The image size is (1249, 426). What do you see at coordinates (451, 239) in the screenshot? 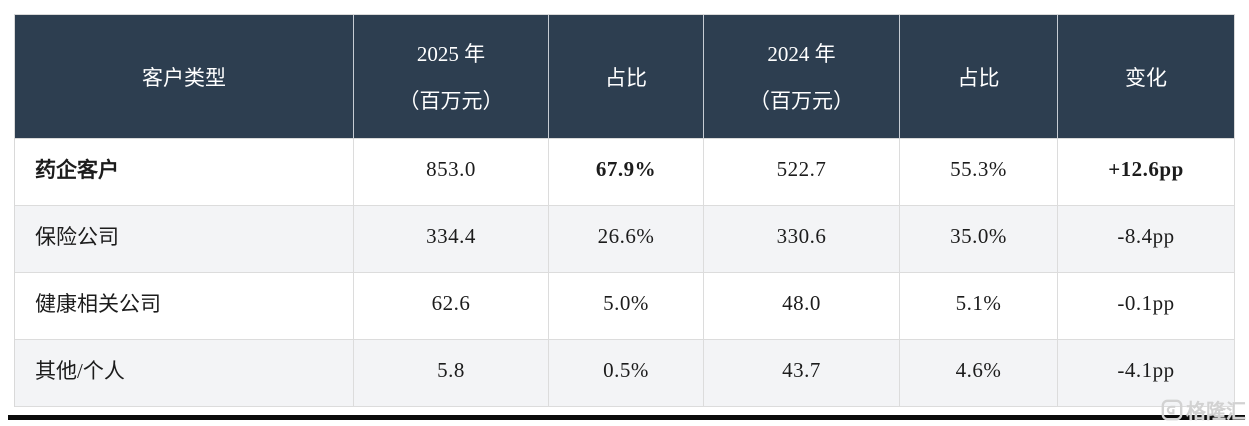
I see `cell-2025-value: 334.4` at bounding box center [451, 239].